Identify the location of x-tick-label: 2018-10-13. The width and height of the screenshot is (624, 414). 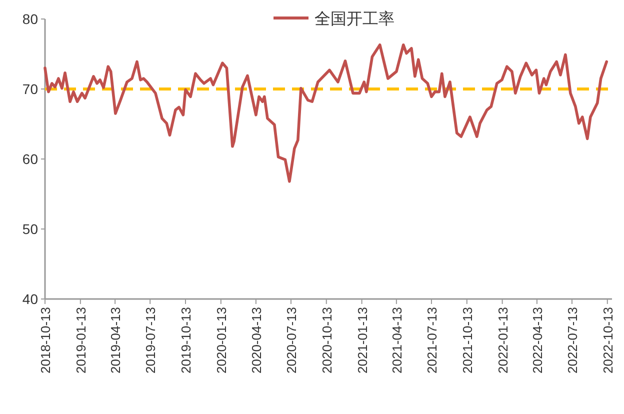
(45, 340).